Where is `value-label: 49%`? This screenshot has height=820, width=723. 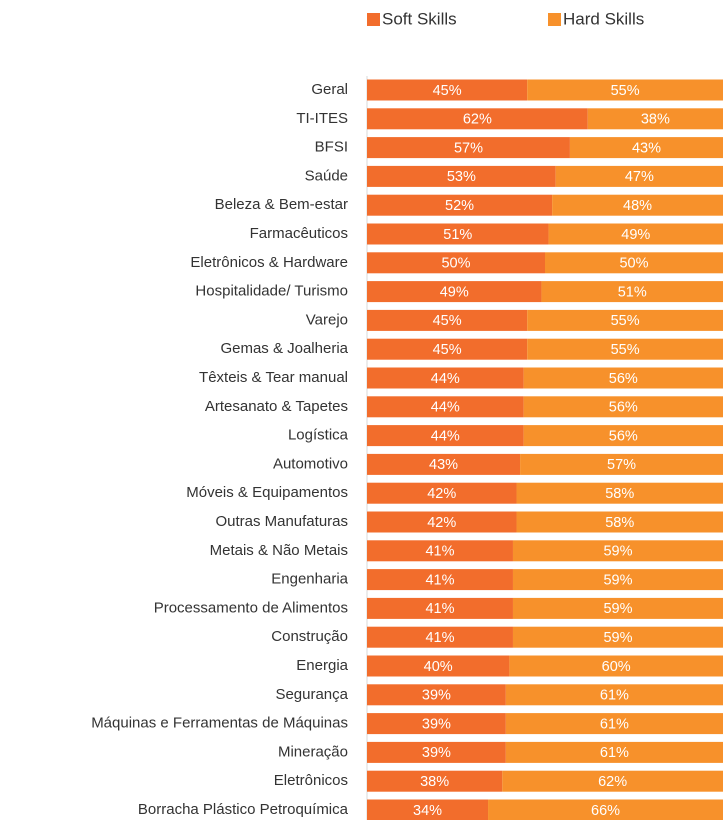 value-label: 49% is located at coordinates (454, 292).